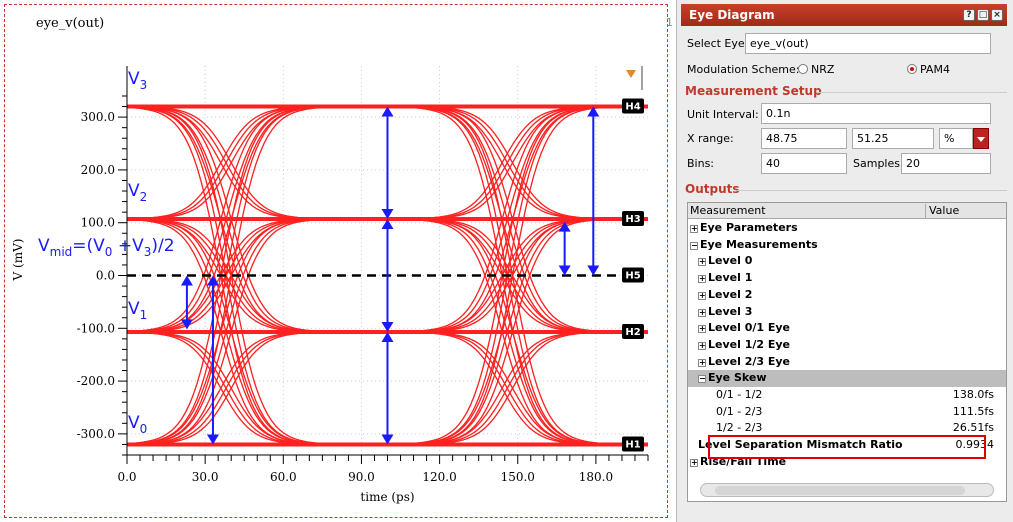 The image size is (1013, 522). Describe the element at coordinates (596, 477) in the screenshot. I see `x-tick-label: 180.0` at that location.